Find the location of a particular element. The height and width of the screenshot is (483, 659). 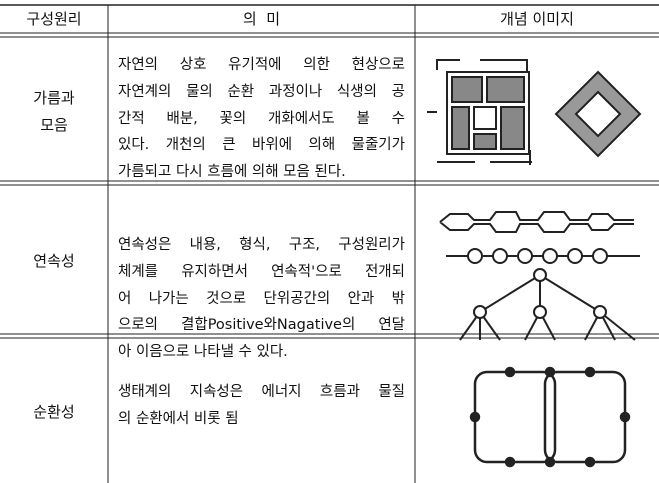

principle-name: 연속성 is located at coordinates (54, 261).